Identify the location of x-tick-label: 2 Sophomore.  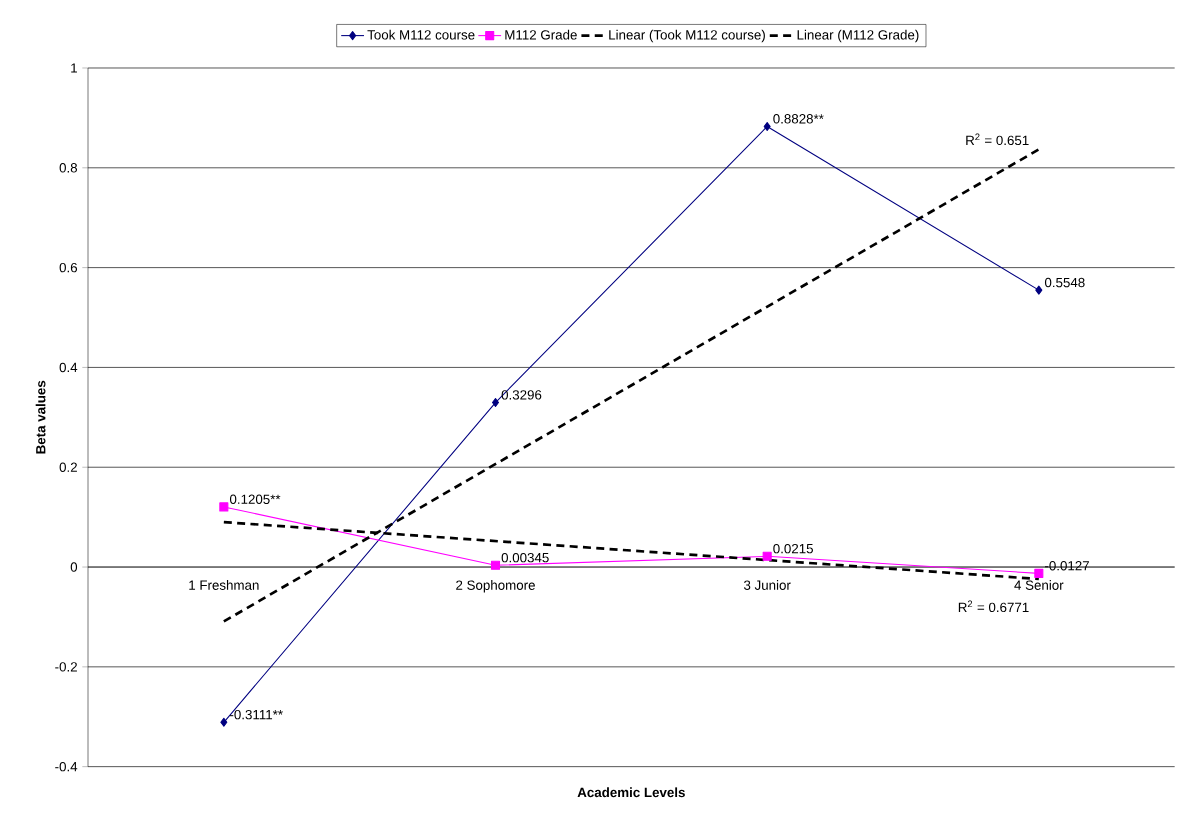
(495, 586).